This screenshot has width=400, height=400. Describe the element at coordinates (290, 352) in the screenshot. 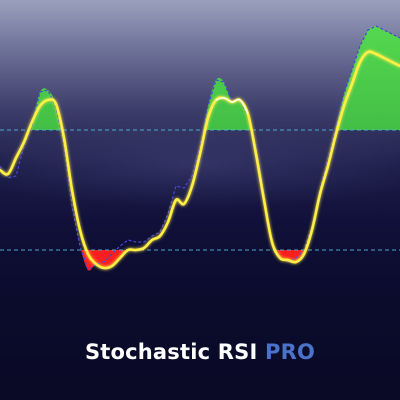

I see `title-pro-badge: PRO` at that location.